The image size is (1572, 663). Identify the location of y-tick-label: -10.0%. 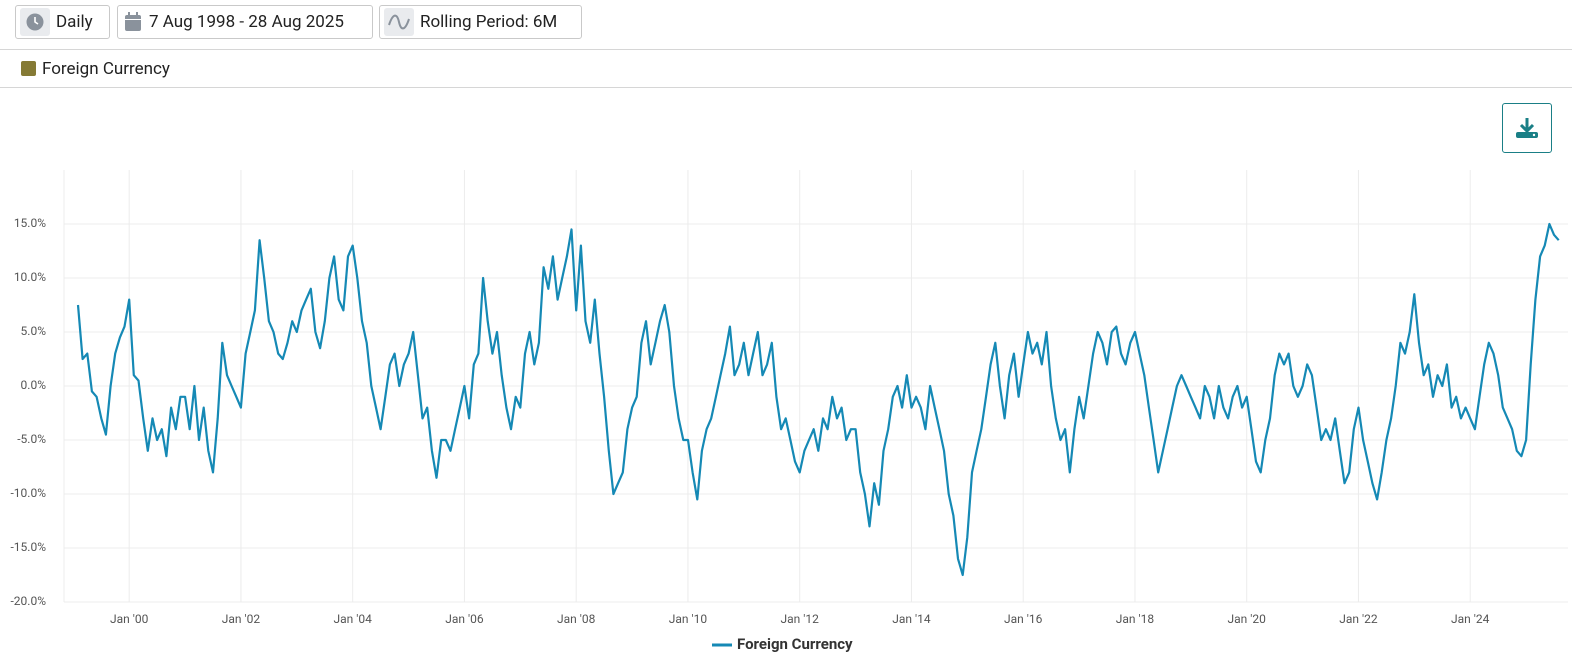
(28, 493).